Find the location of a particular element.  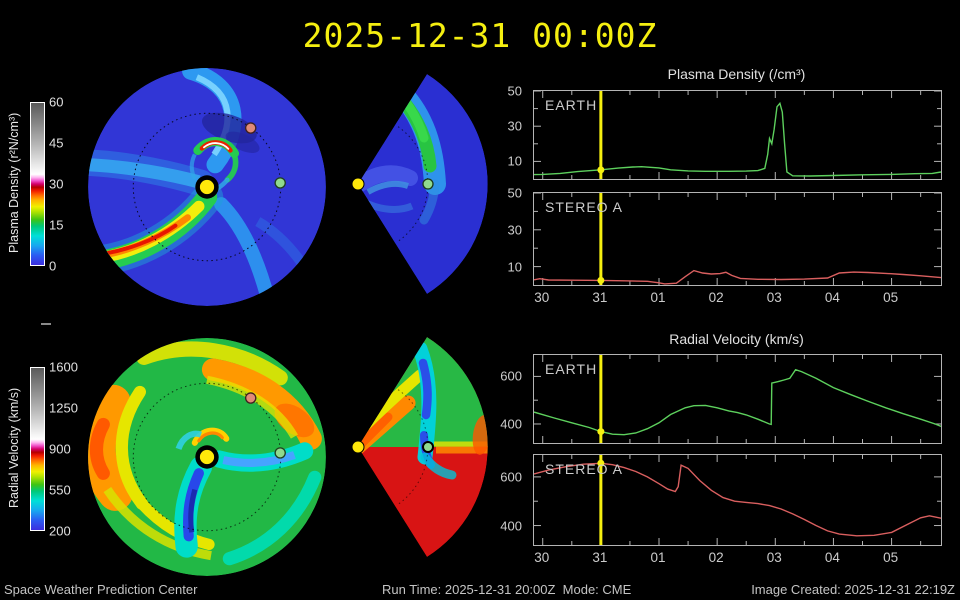

stereo-a-velocity-panel: 400 600 STEREO A is located at coordinates (721, 500).